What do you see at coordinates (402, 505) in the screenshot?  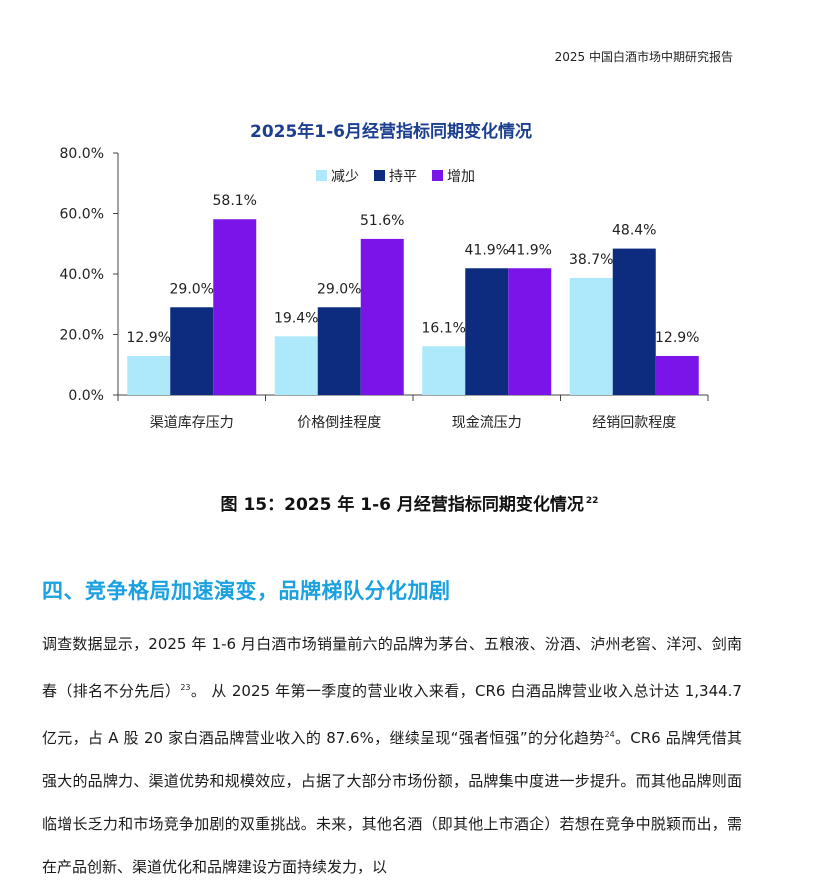 I see `caption-text: 图 15：2025 年 1-6 月经营指标同期变化情况` at bounding box center [402, 505].